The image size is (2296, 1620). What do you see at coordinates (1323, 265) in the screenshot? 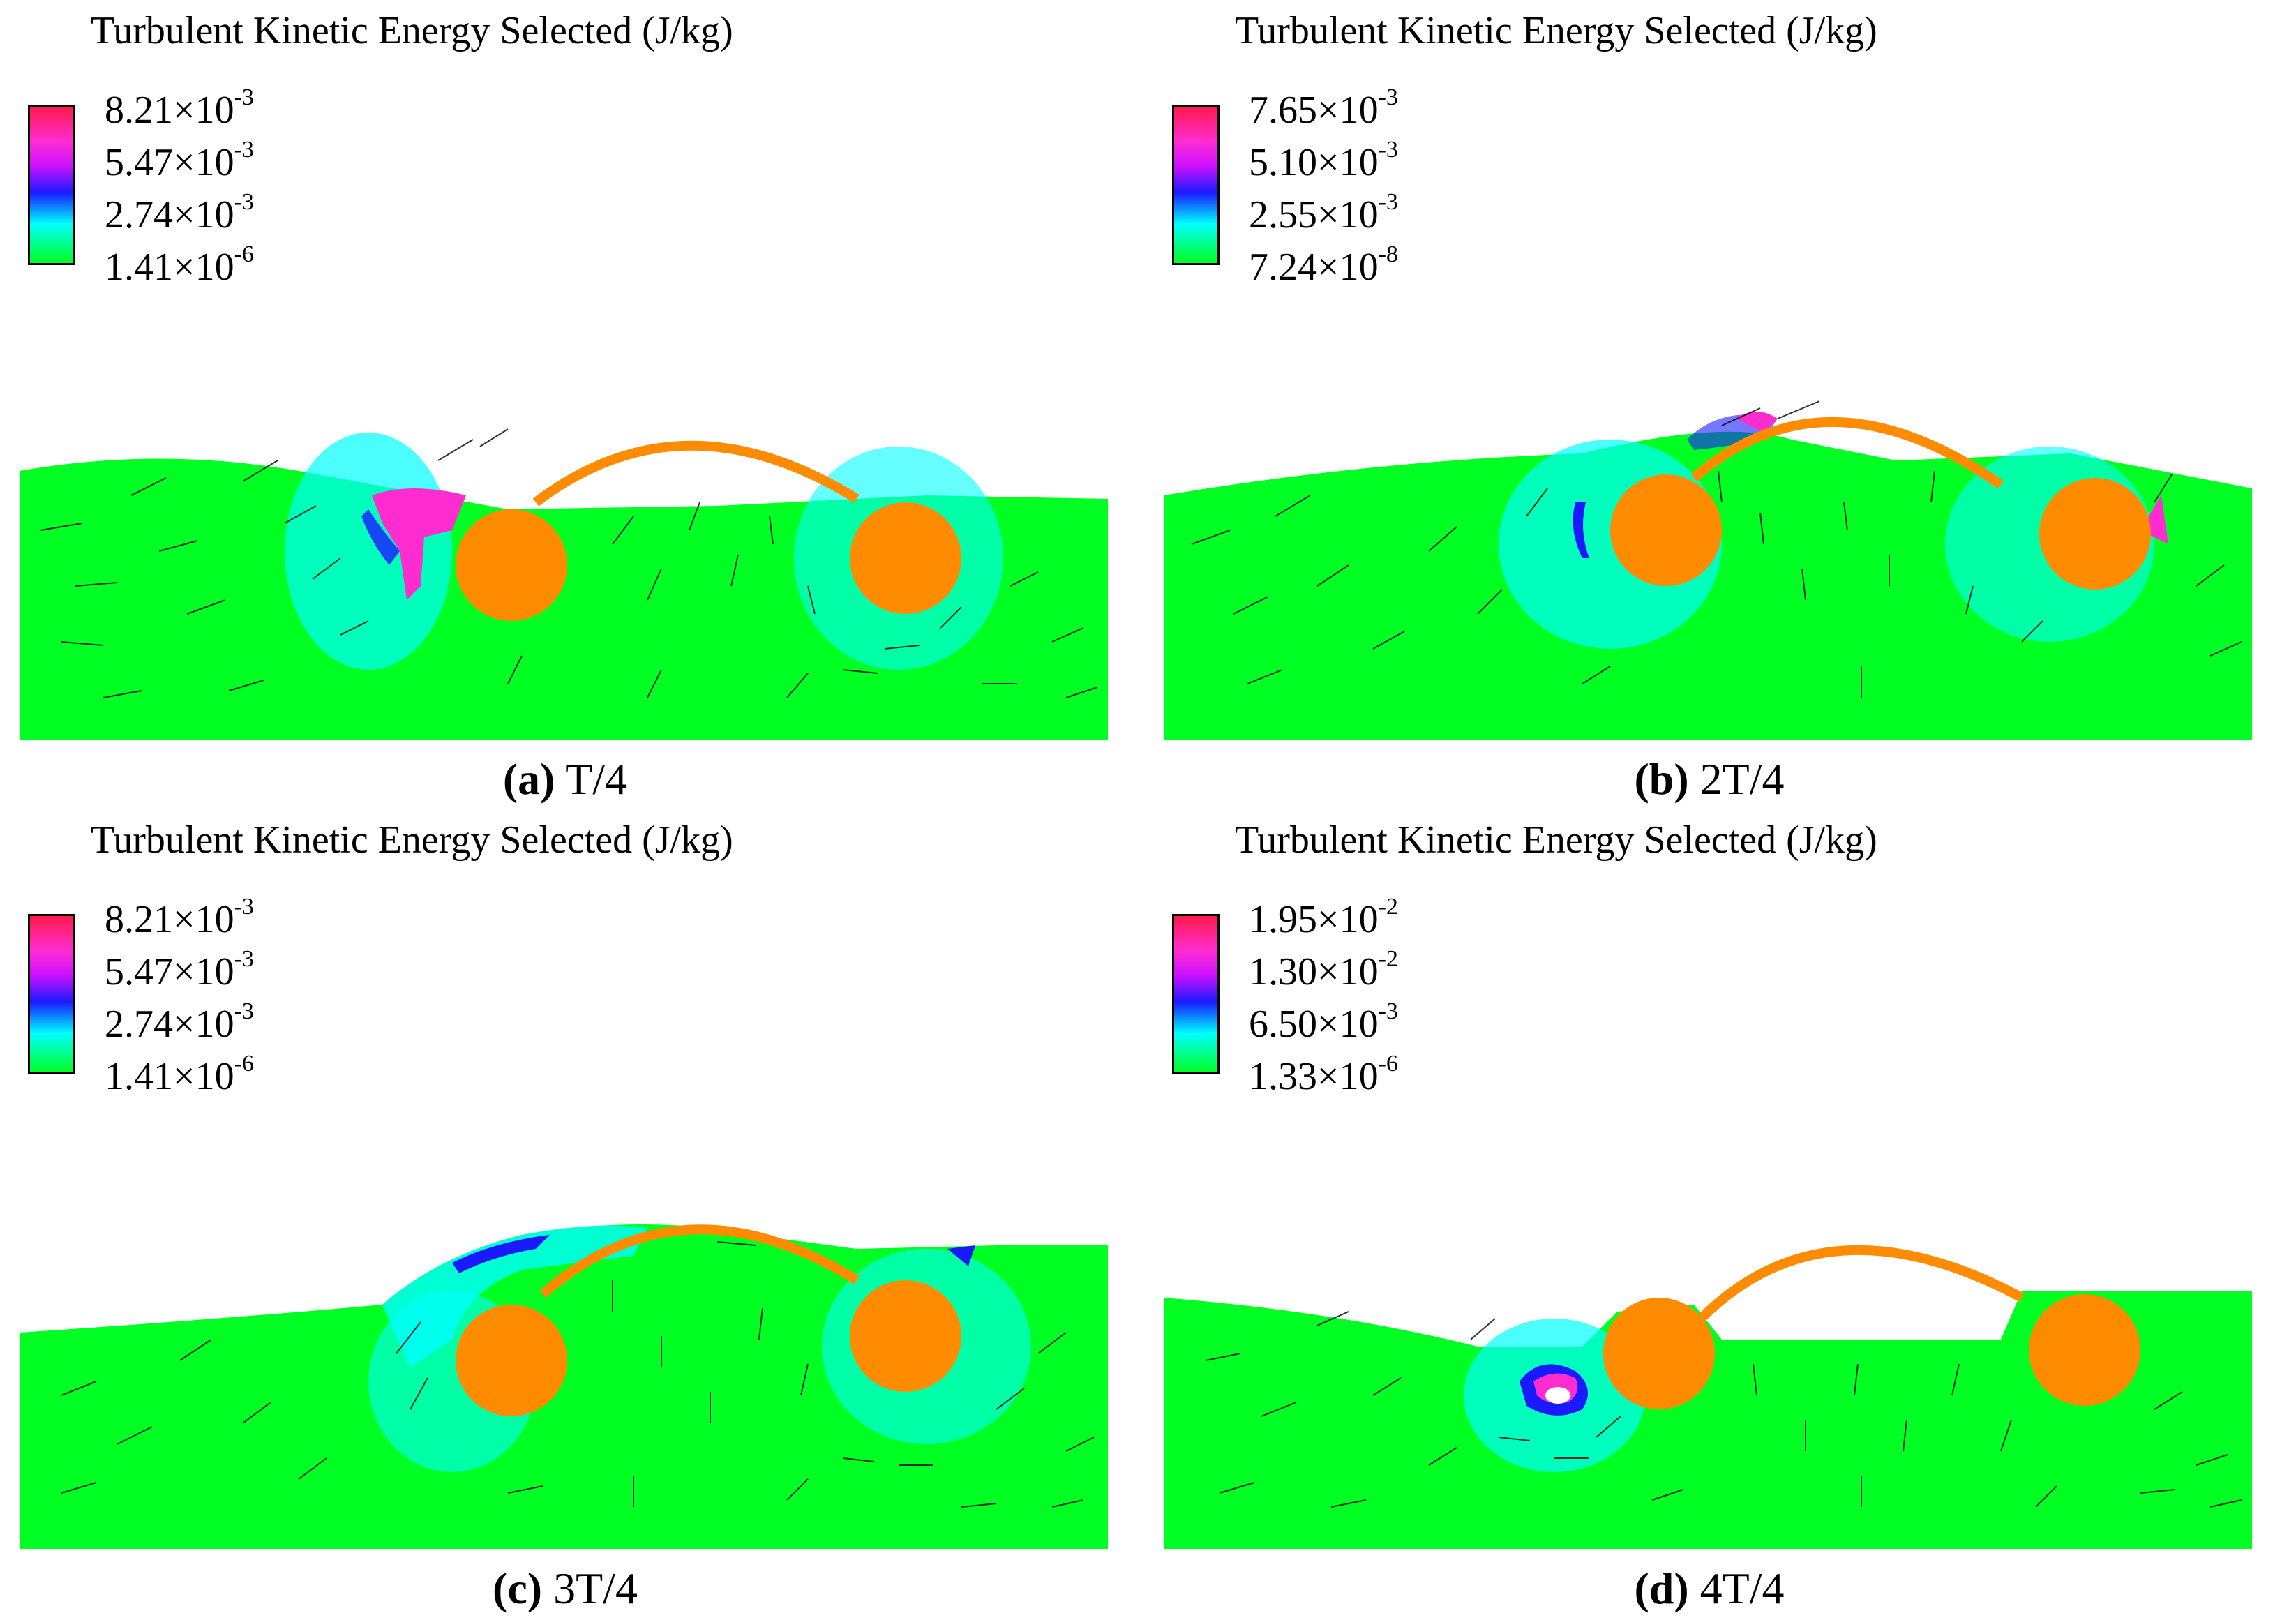
I see `colorbar-tick-min: 7.24×10⁻⁸` at bounding box center [1323, 265].